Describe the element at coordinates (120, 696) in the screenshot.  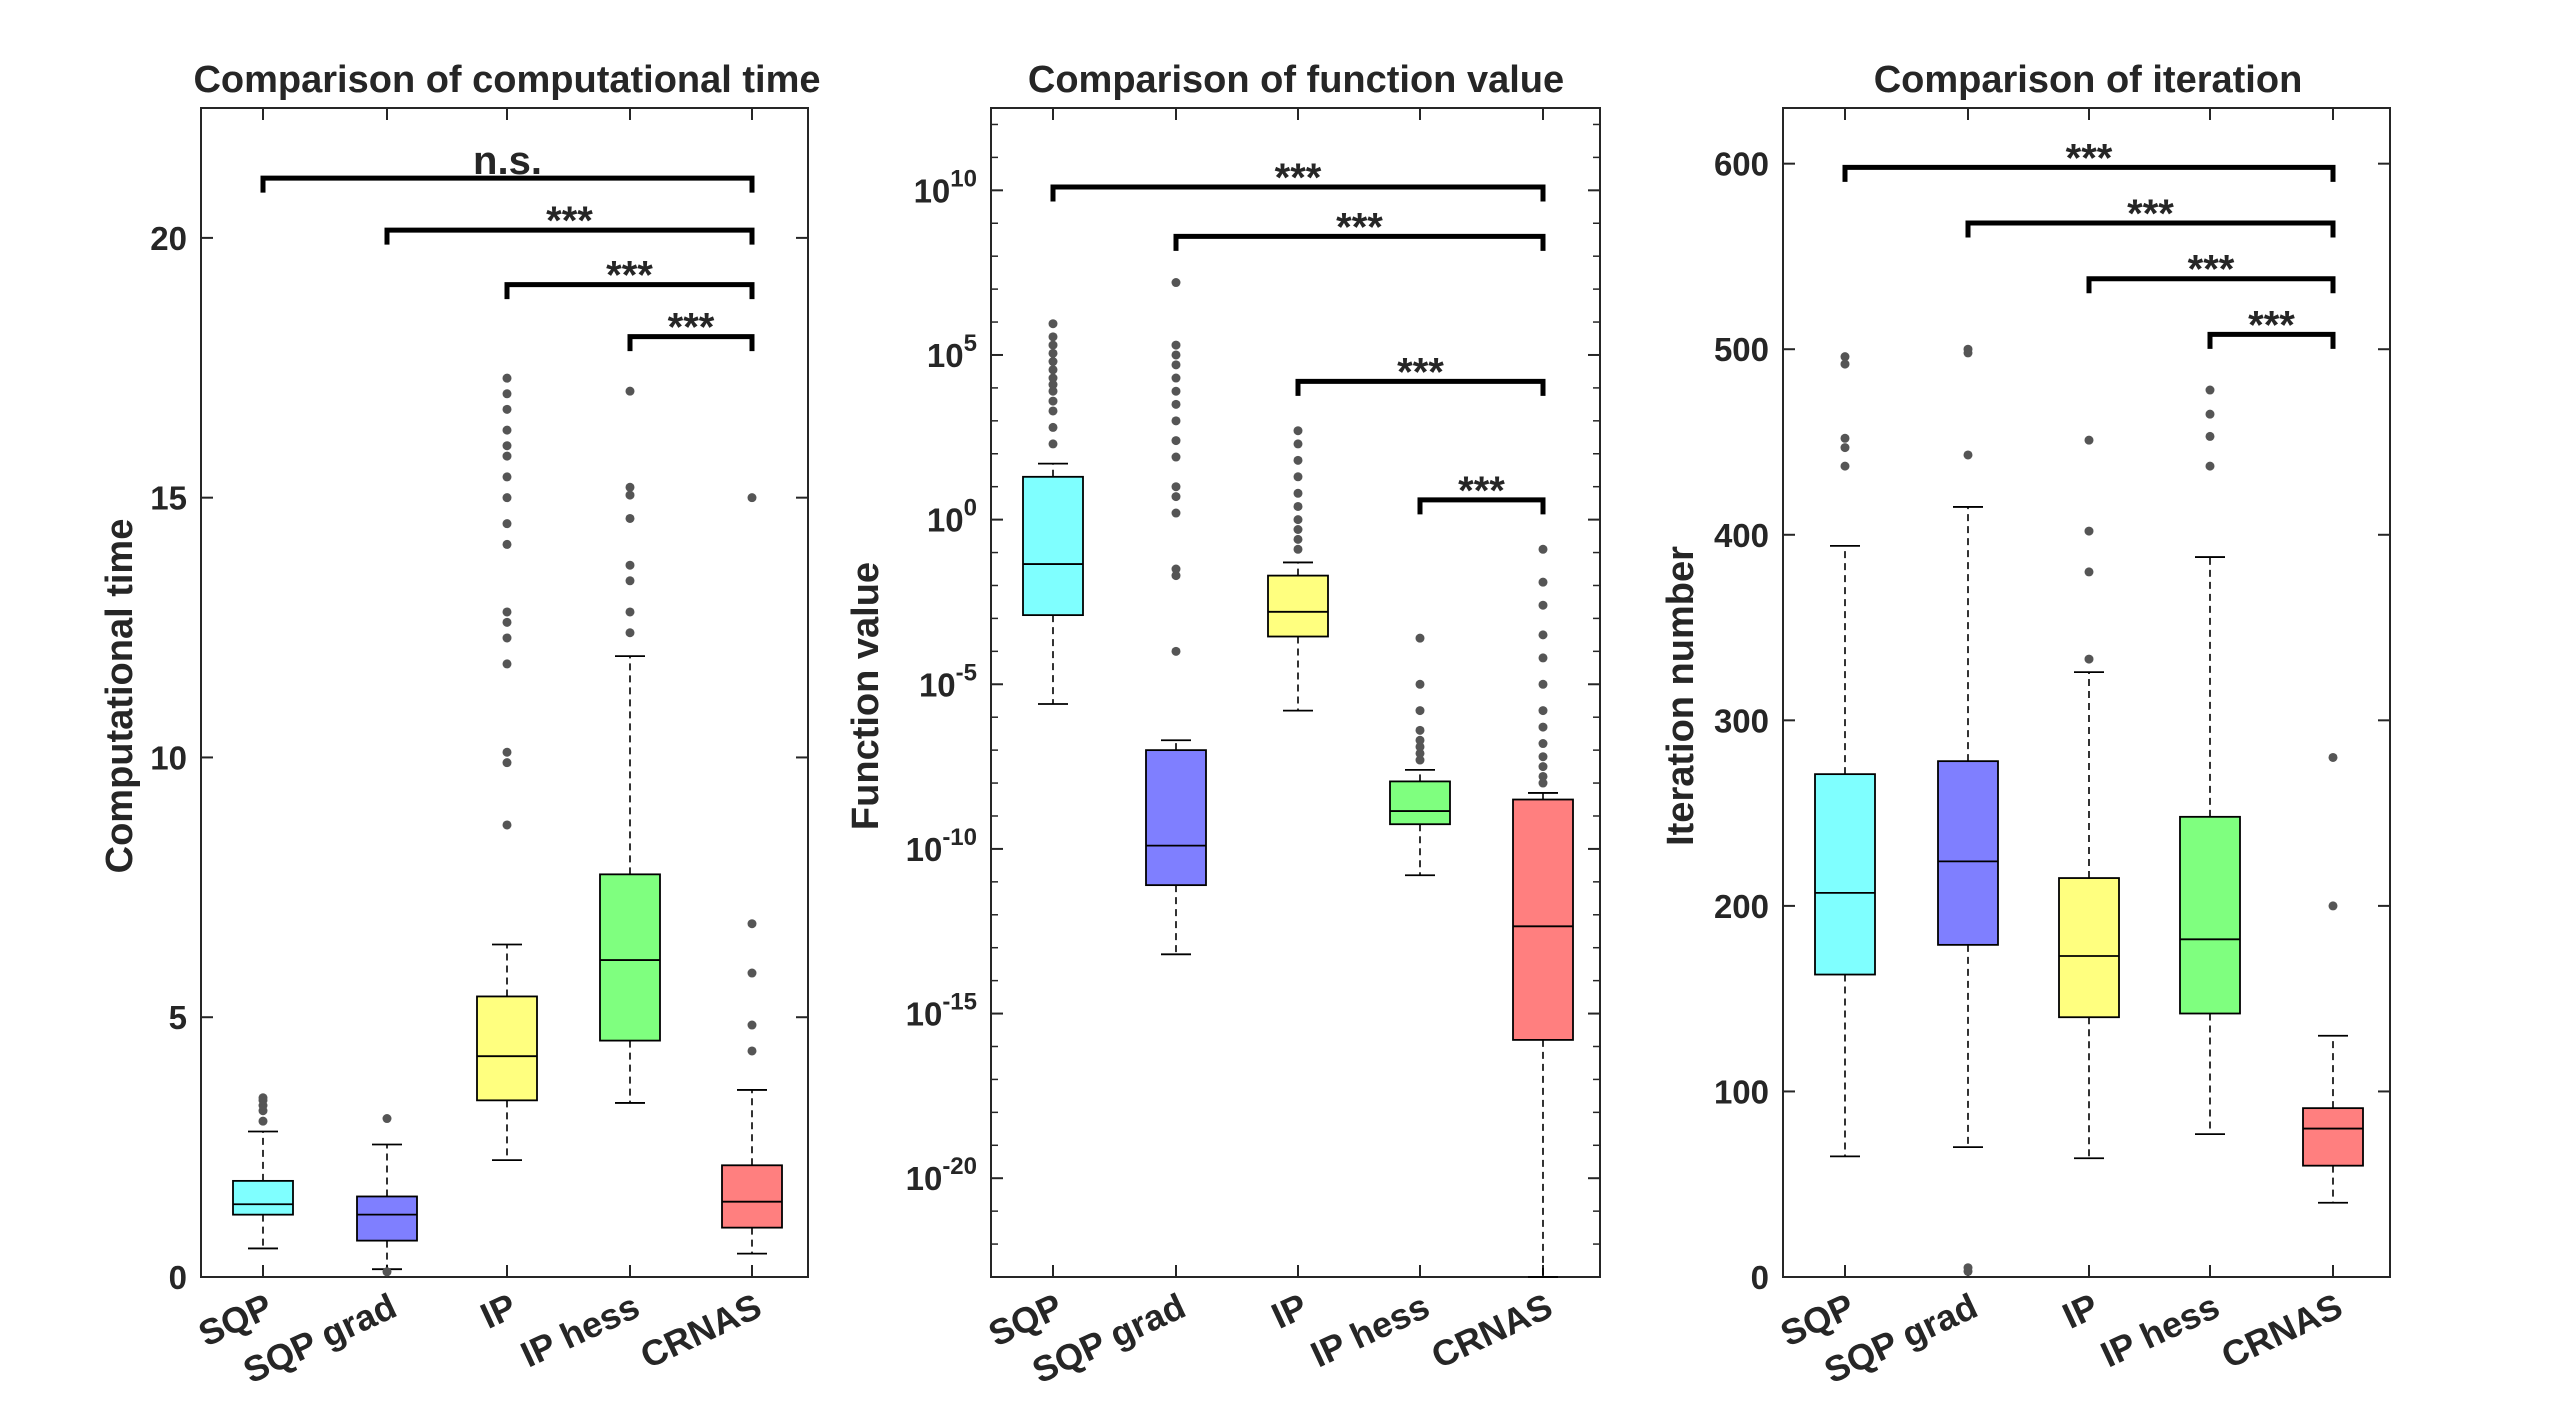
I see `y-axis-label: Computational time` at that location.